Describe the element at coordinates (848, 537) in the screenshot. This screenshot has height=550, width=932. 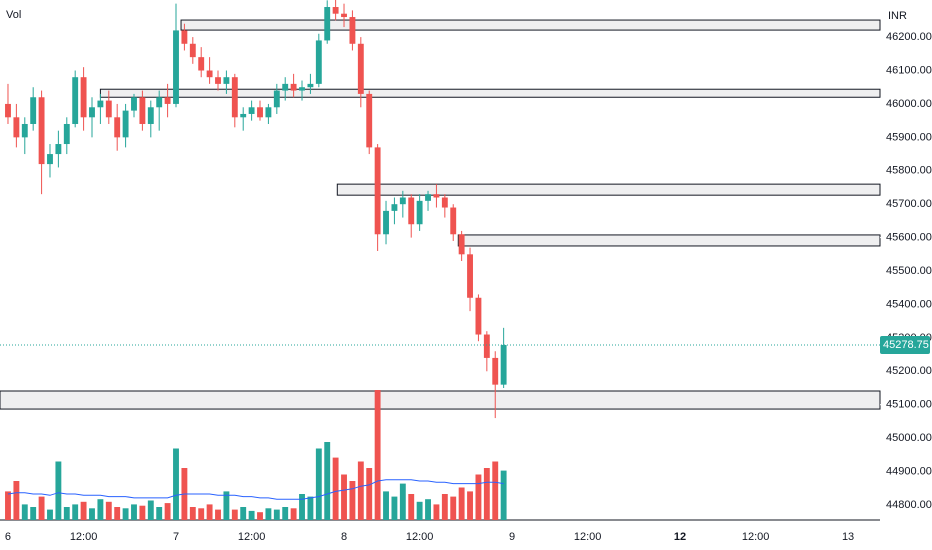
I see `x-tick-label: 13` at that location.